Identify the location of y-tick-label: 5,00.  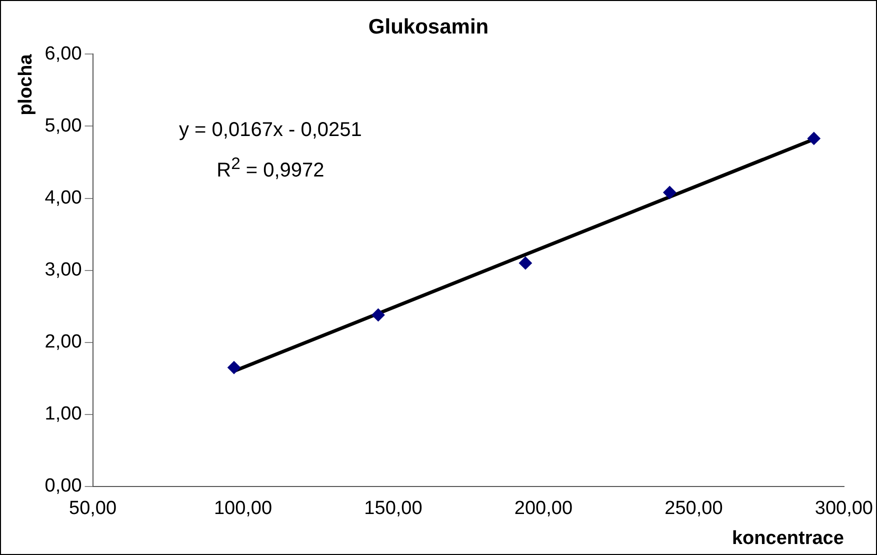
(63, 125).